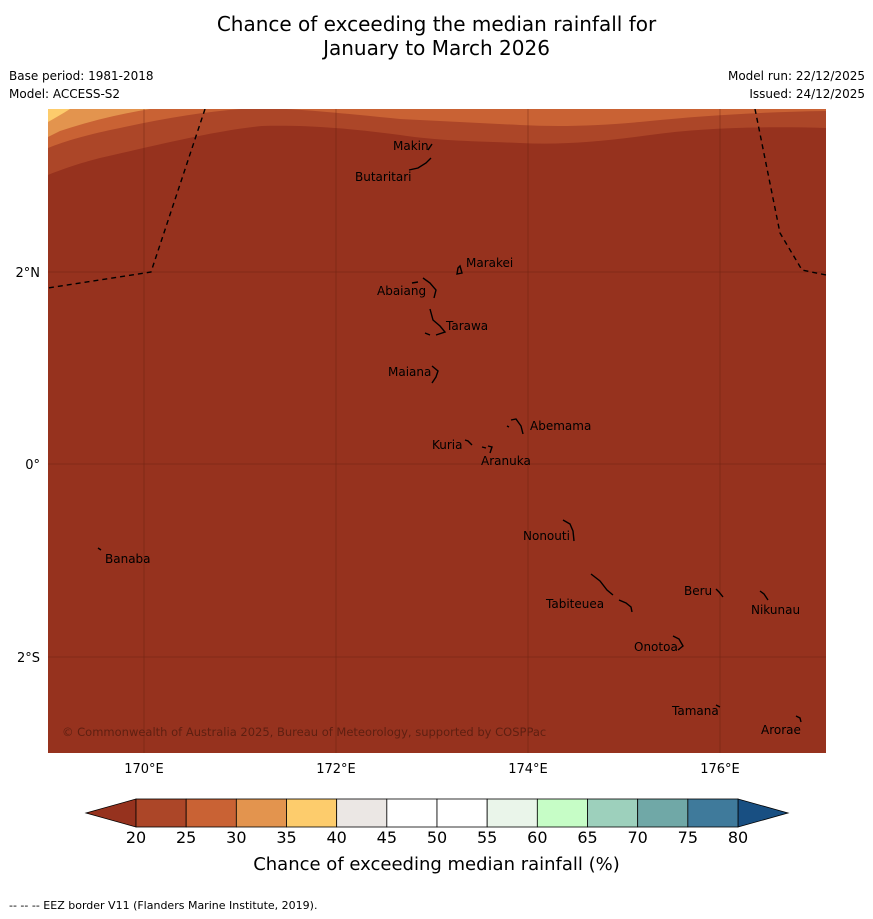 Image resolution: width=873 pixels, height=919 pixels. I want to click on issued-date: Issued: 24/12/2025, so click(807, 94).